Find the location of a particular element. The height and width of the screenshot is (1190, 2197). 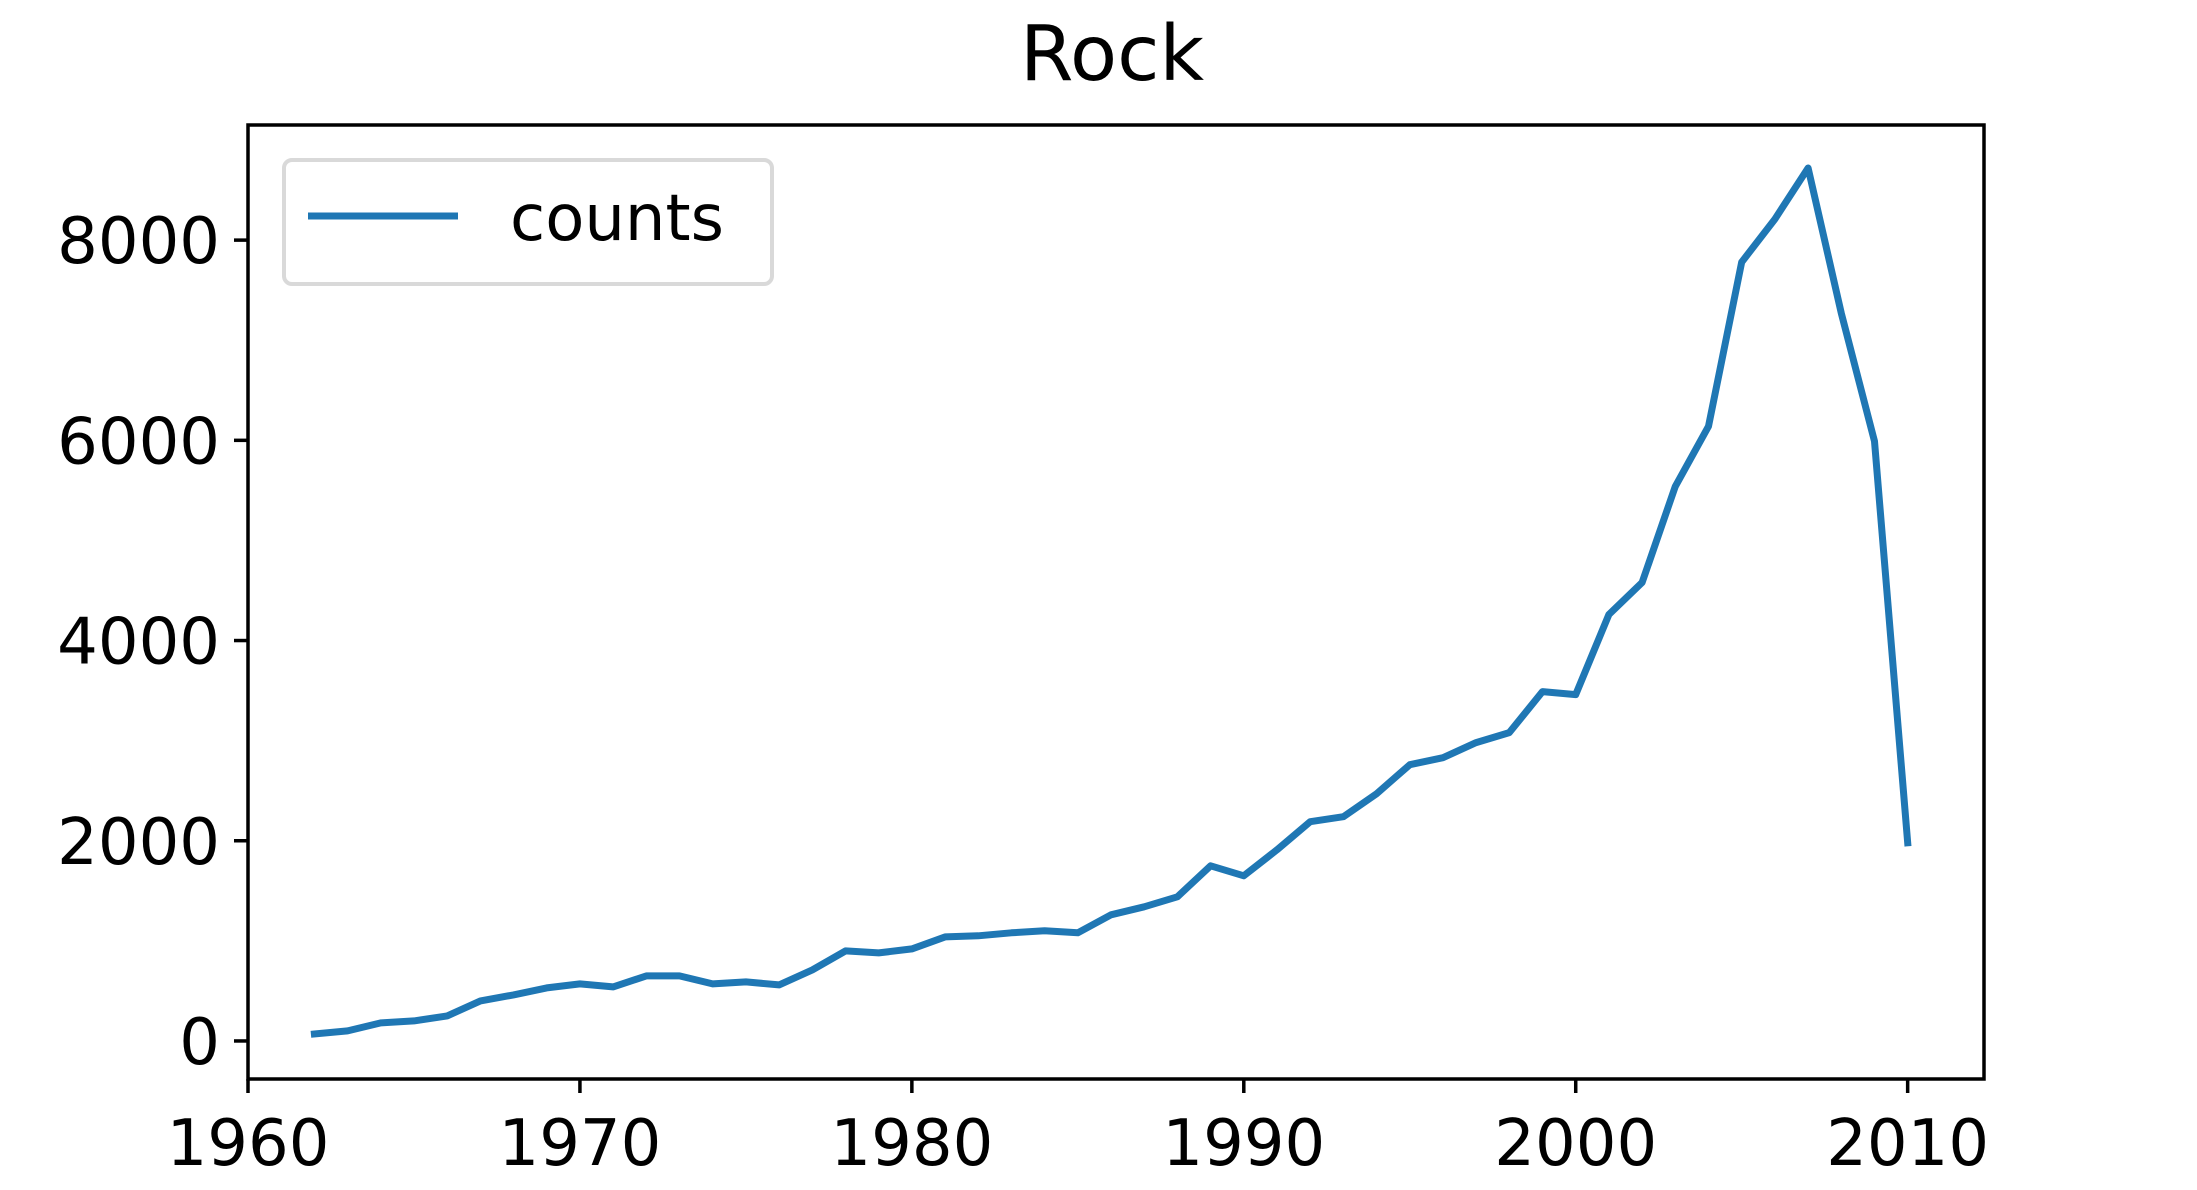

x-tick-label: 1970 is located at coordinates (579, 1144).